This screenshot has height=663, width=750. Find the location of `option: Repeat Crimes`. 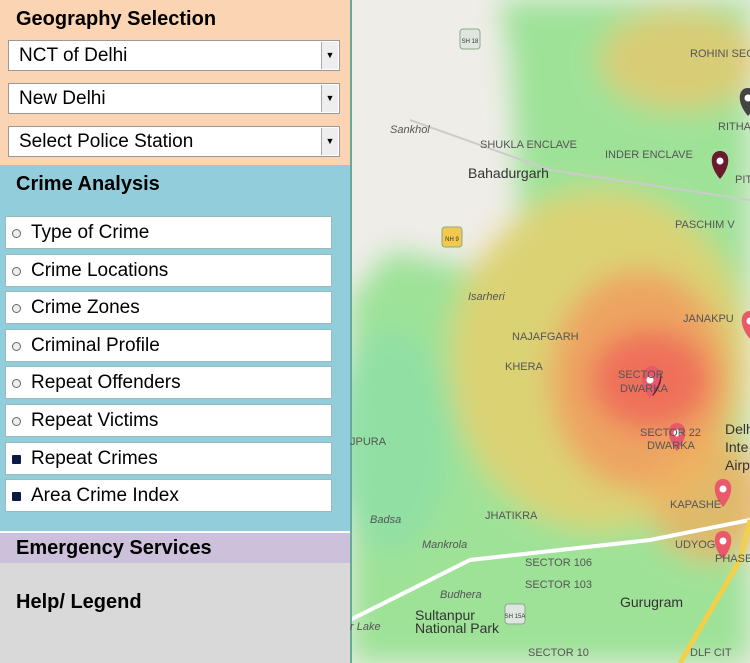

option: Repeat Crimes is located at coordinates (168, 458).